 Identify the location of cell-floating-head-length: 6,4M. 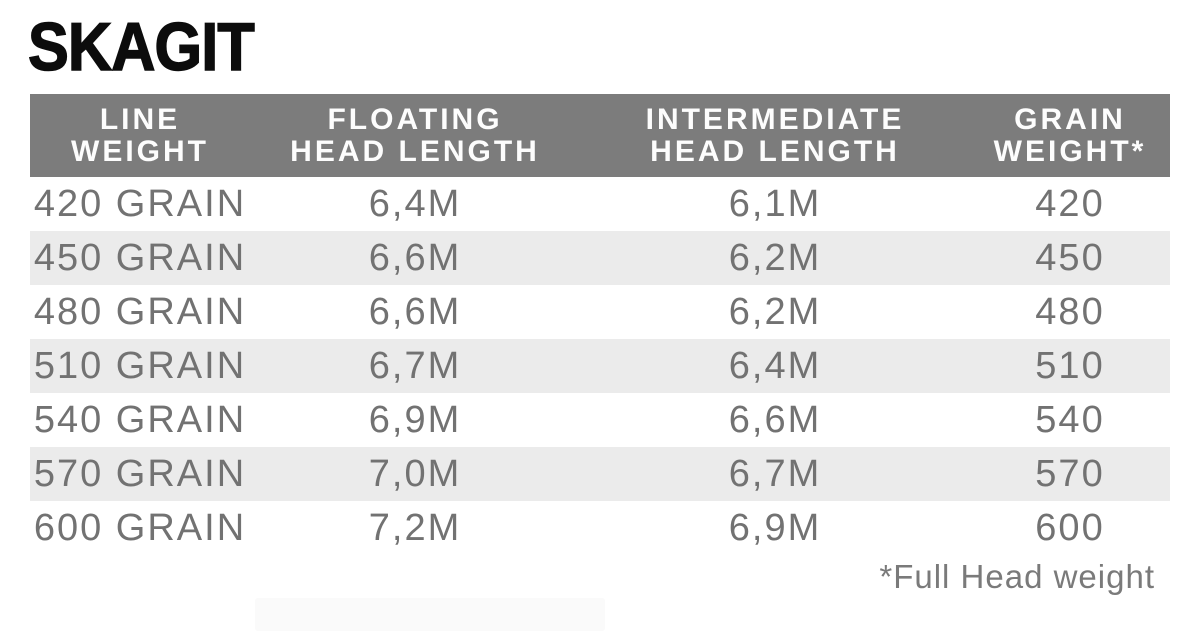
(415, 204).